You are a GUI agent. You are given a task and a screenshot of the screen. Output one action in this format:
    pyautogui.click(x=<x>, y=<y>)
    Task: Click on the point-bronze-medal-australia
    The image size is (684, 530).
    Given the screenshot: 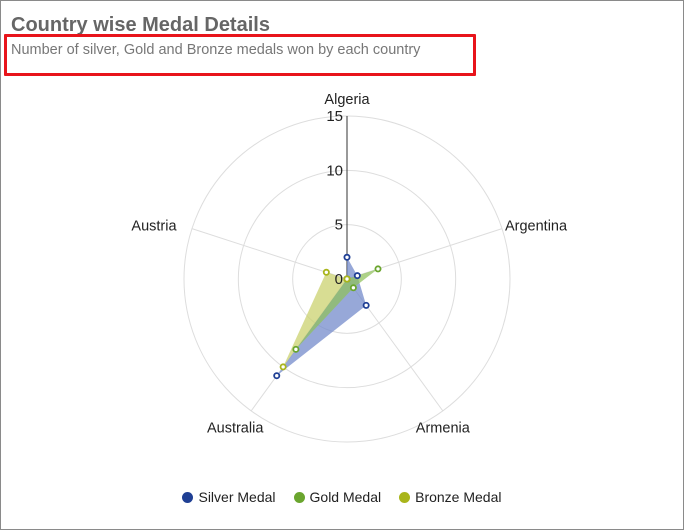 What is the action you would take?
    pyautogui.click(x=283, y=367)
    